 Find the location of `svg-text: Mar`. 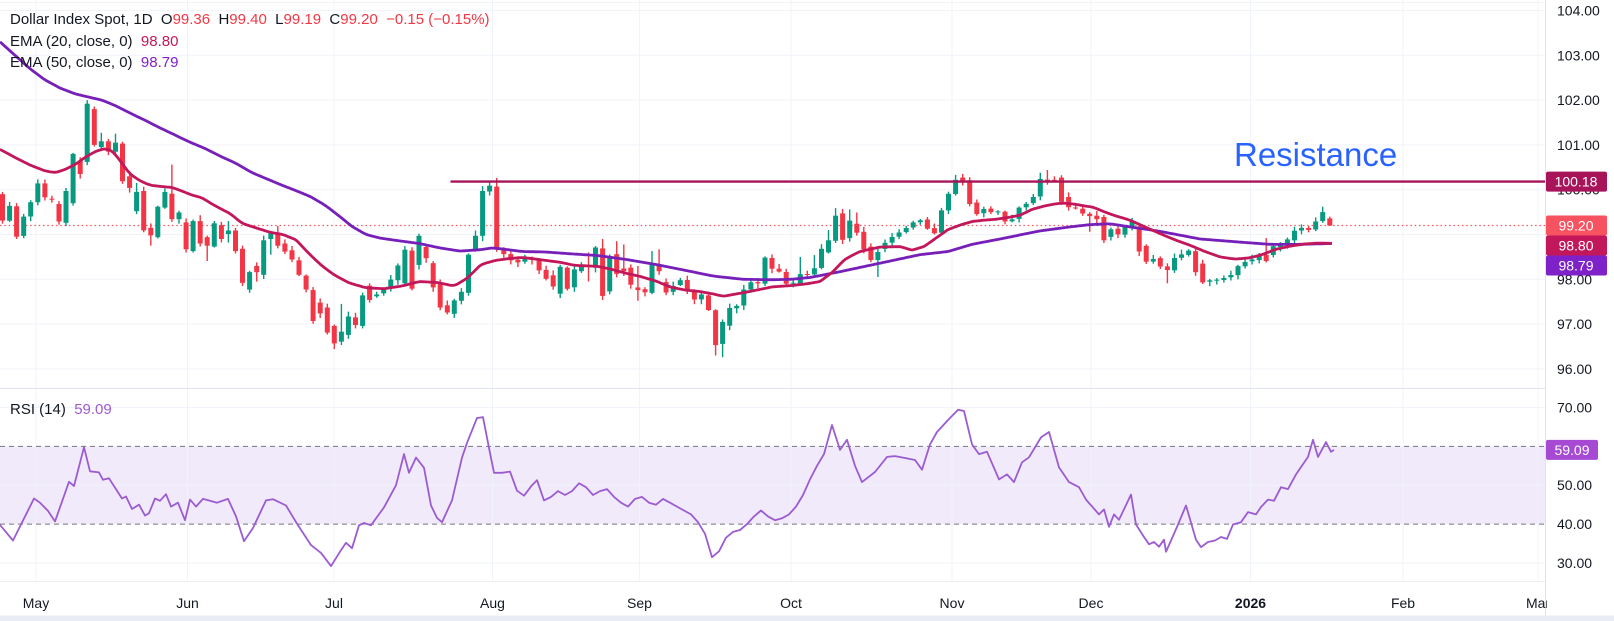

svg-text: Mar is located at coordinates (1538, 603).